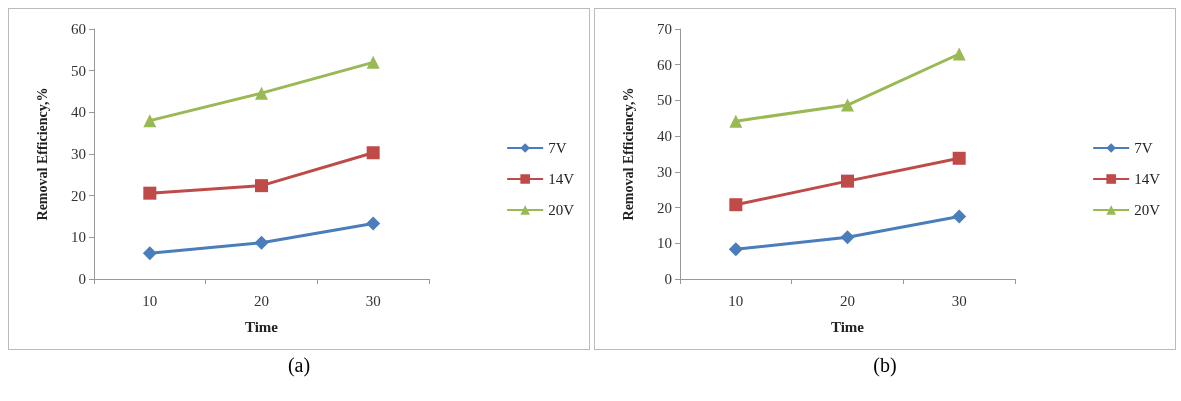 Image resolution: width=1181 pixels, height=401 pixels. What do you see at coordinates (885, 365) in the screenshot?
I see `text: (b)` at bounding box center [885, 365].